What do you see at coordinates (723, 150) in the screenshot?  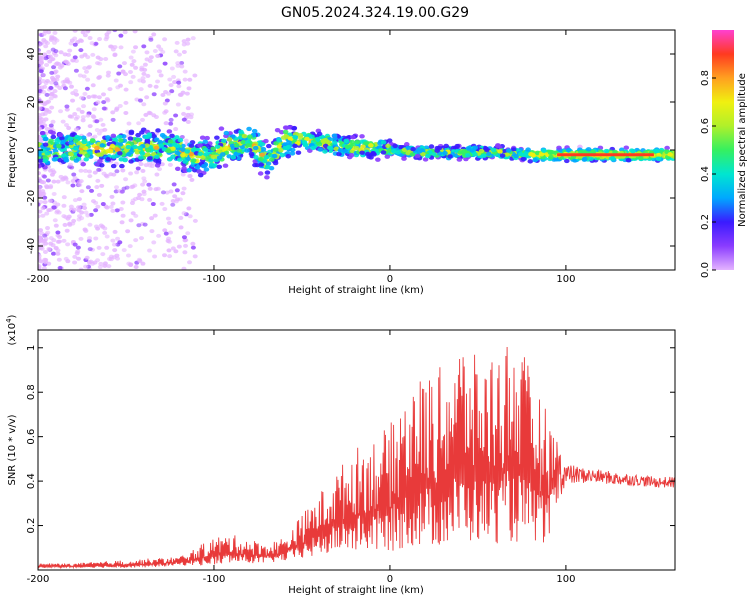 I see `colorbar-gradient` at bounding box center [723, 150].